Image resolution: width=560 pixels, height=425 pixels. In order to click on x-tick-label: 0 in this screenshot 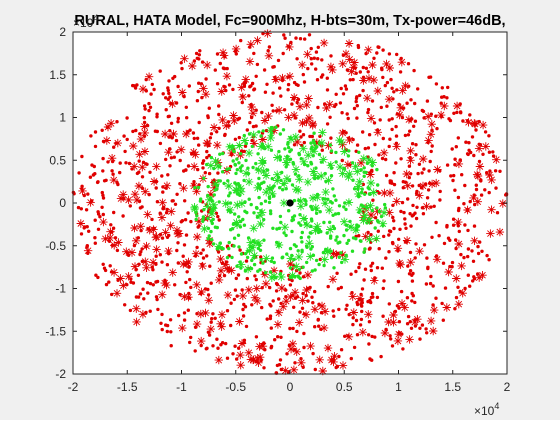, I will do `click(290, 387)`.